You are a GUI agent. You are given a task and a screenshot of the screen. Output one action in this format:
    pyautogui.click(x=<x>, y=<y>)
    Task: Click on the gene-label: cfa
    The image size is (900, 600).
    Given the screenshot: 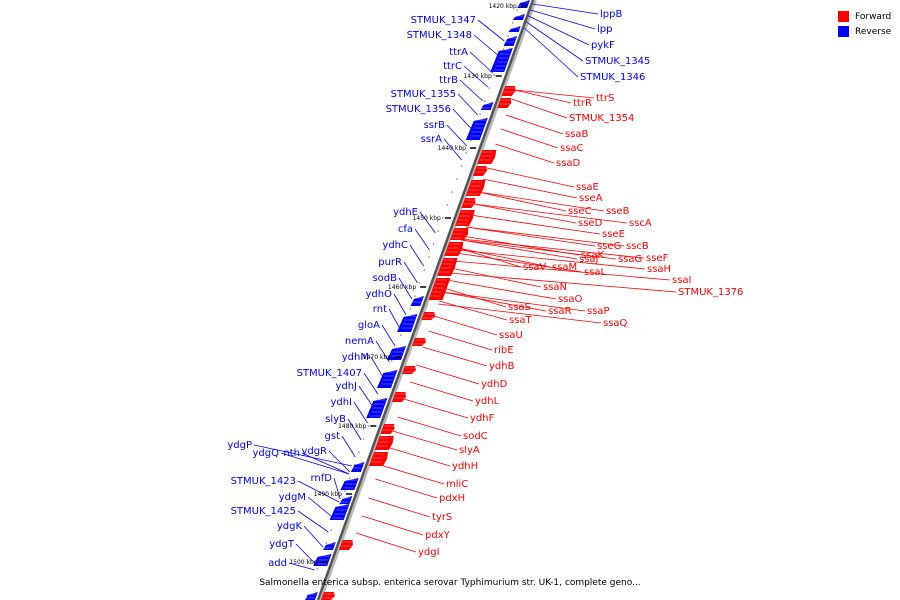 What is the action you would take?
    pyautogui.click(x=405, y=229)
    